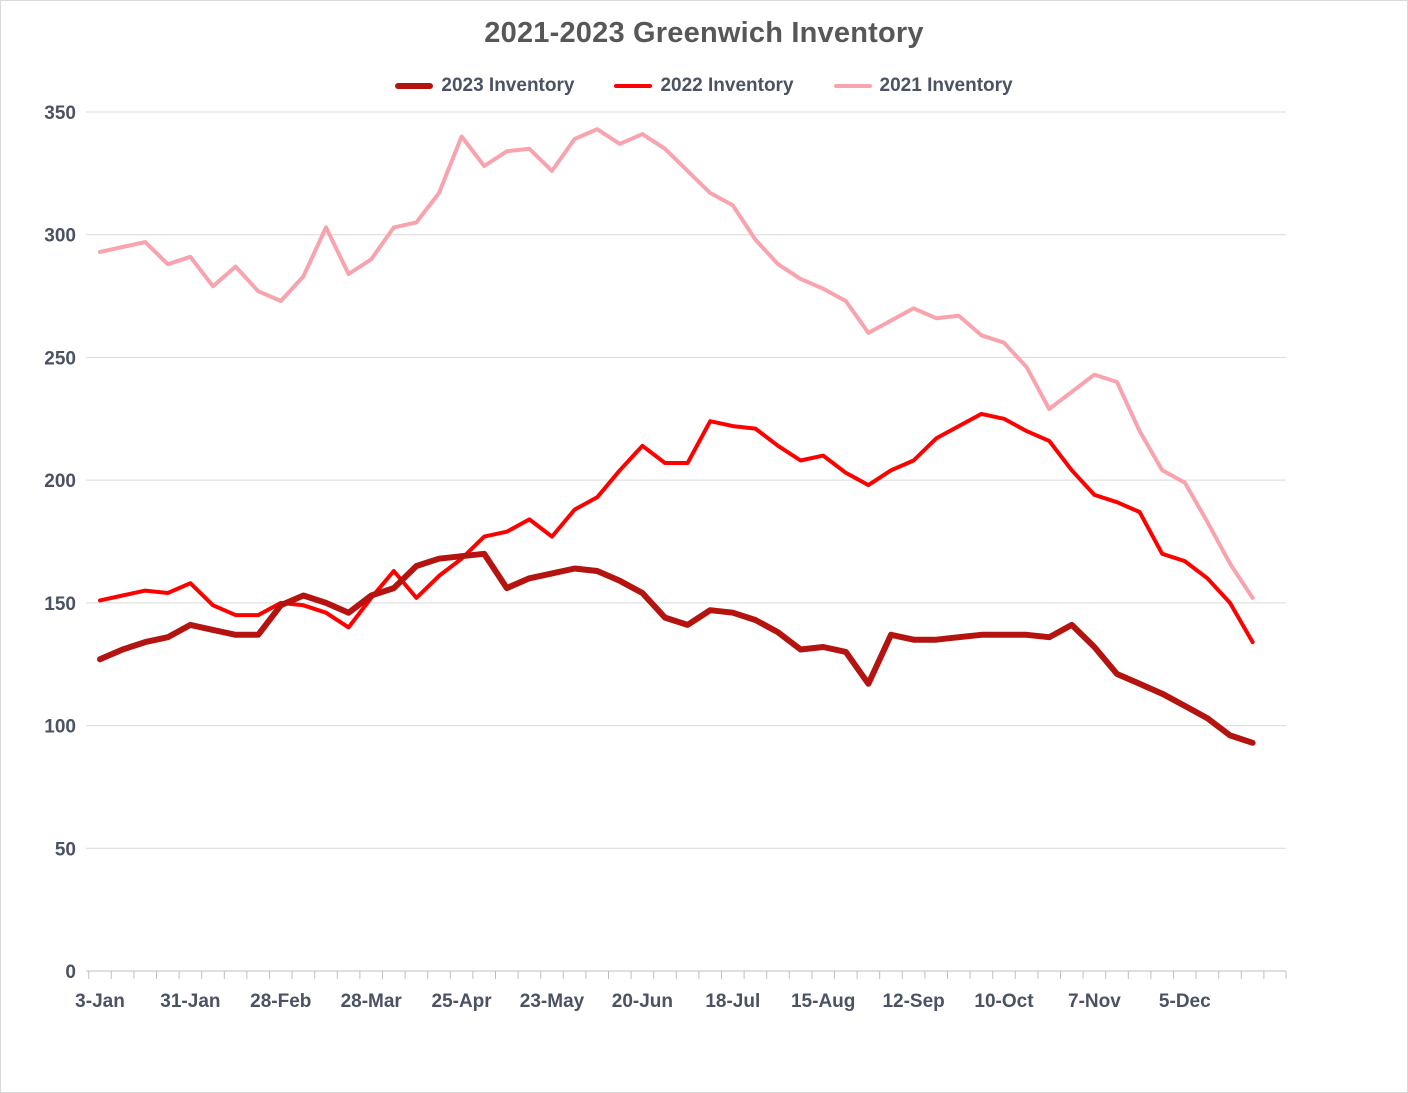  What do you see at coordinates (508, 85) in the screenshot?
I see `legend-item-label: 2023 Inventory` at bounding box center [508, 85].